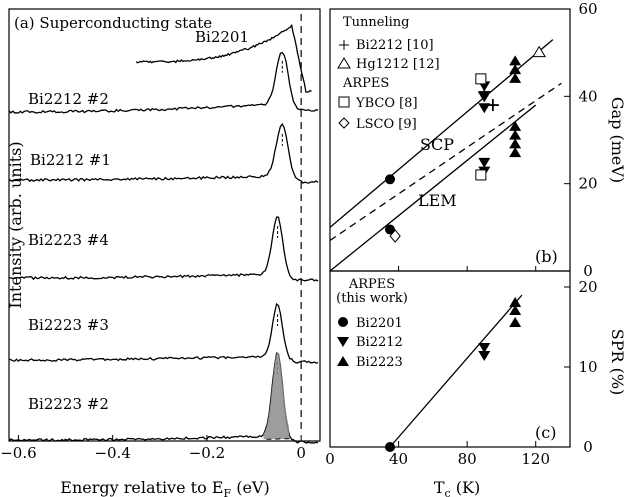 The width and height of the screenshot is (627, 497). Describe the element at coordinates (372, 298) in the screenshot. I see `legend-arpes-thiswork-subtitle: (this work)` at that location.